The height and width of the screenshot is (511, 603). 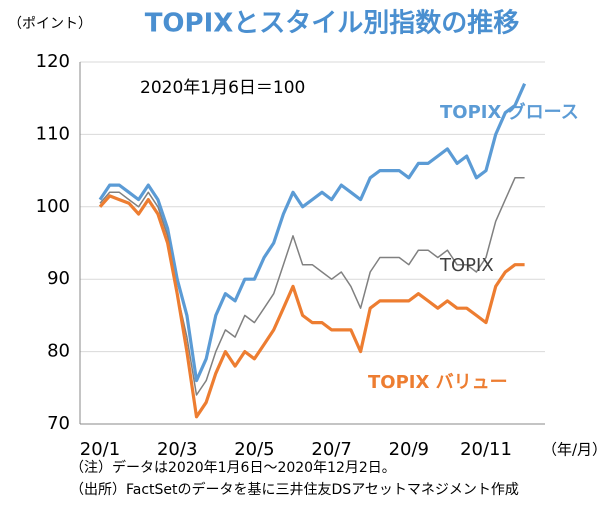 What do you see at coordinates (331, 449) in the screenshot?
I see `x-tick-label: 20/7` at bounding box center [331, 449].